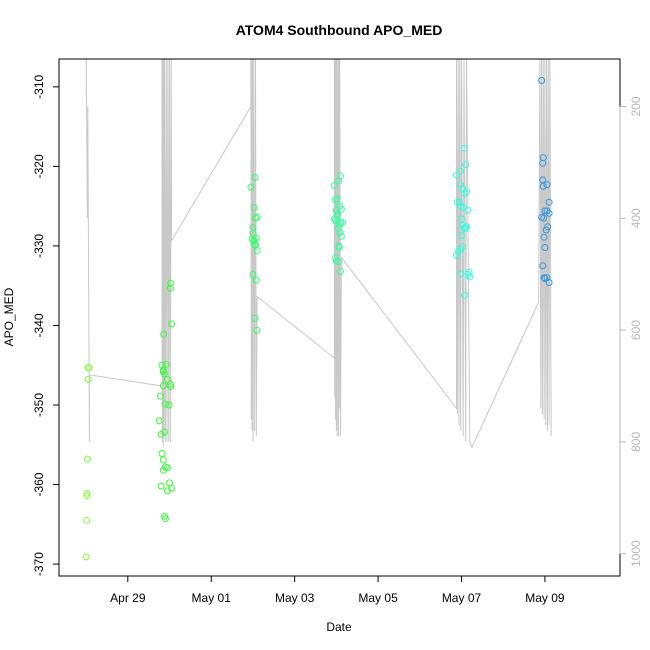  Describe the element at coordinates (462, 598) in the screenshot. I see `x-tick-label: May 07` at that location.